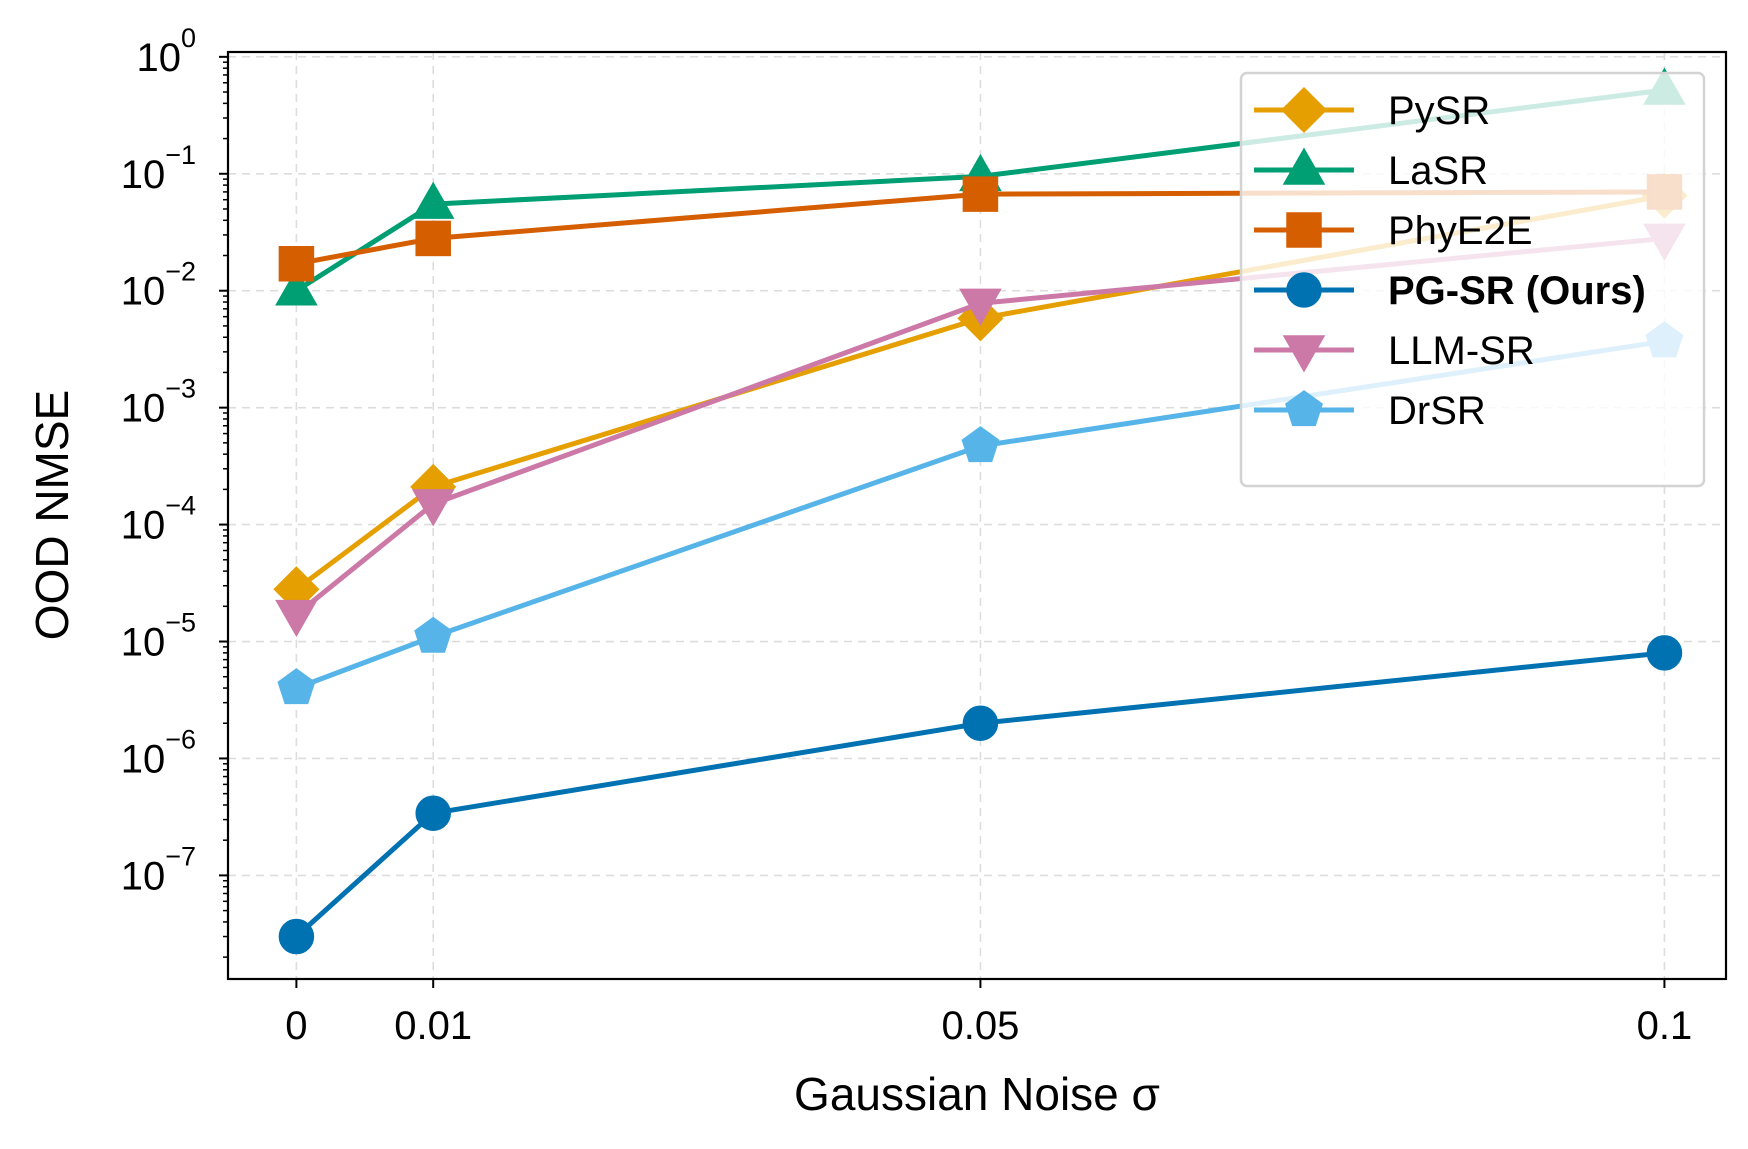  What do you see at coordinates (52, 515) in the screenshot?
I see `y-axis-label: OOD NMSE` at bounding box center [52, 515].